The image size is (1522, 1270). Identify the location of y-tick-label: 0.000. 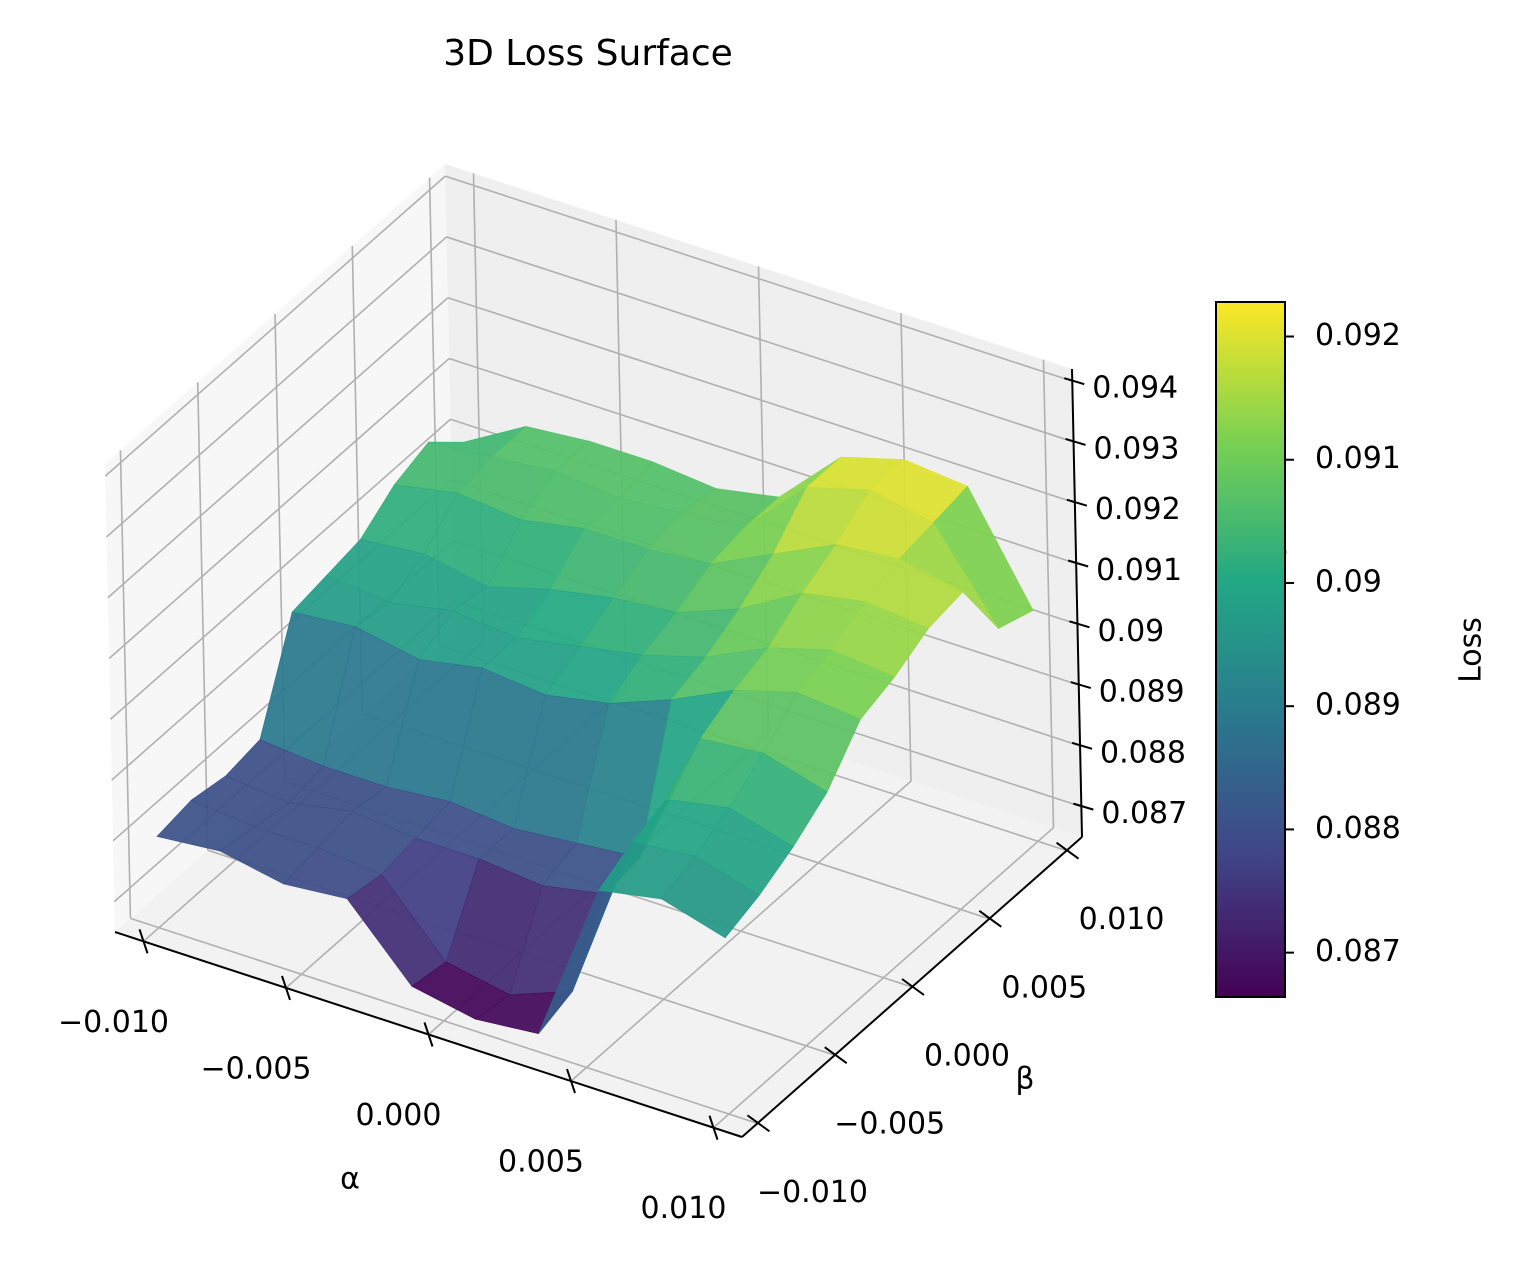
(967, 1056).